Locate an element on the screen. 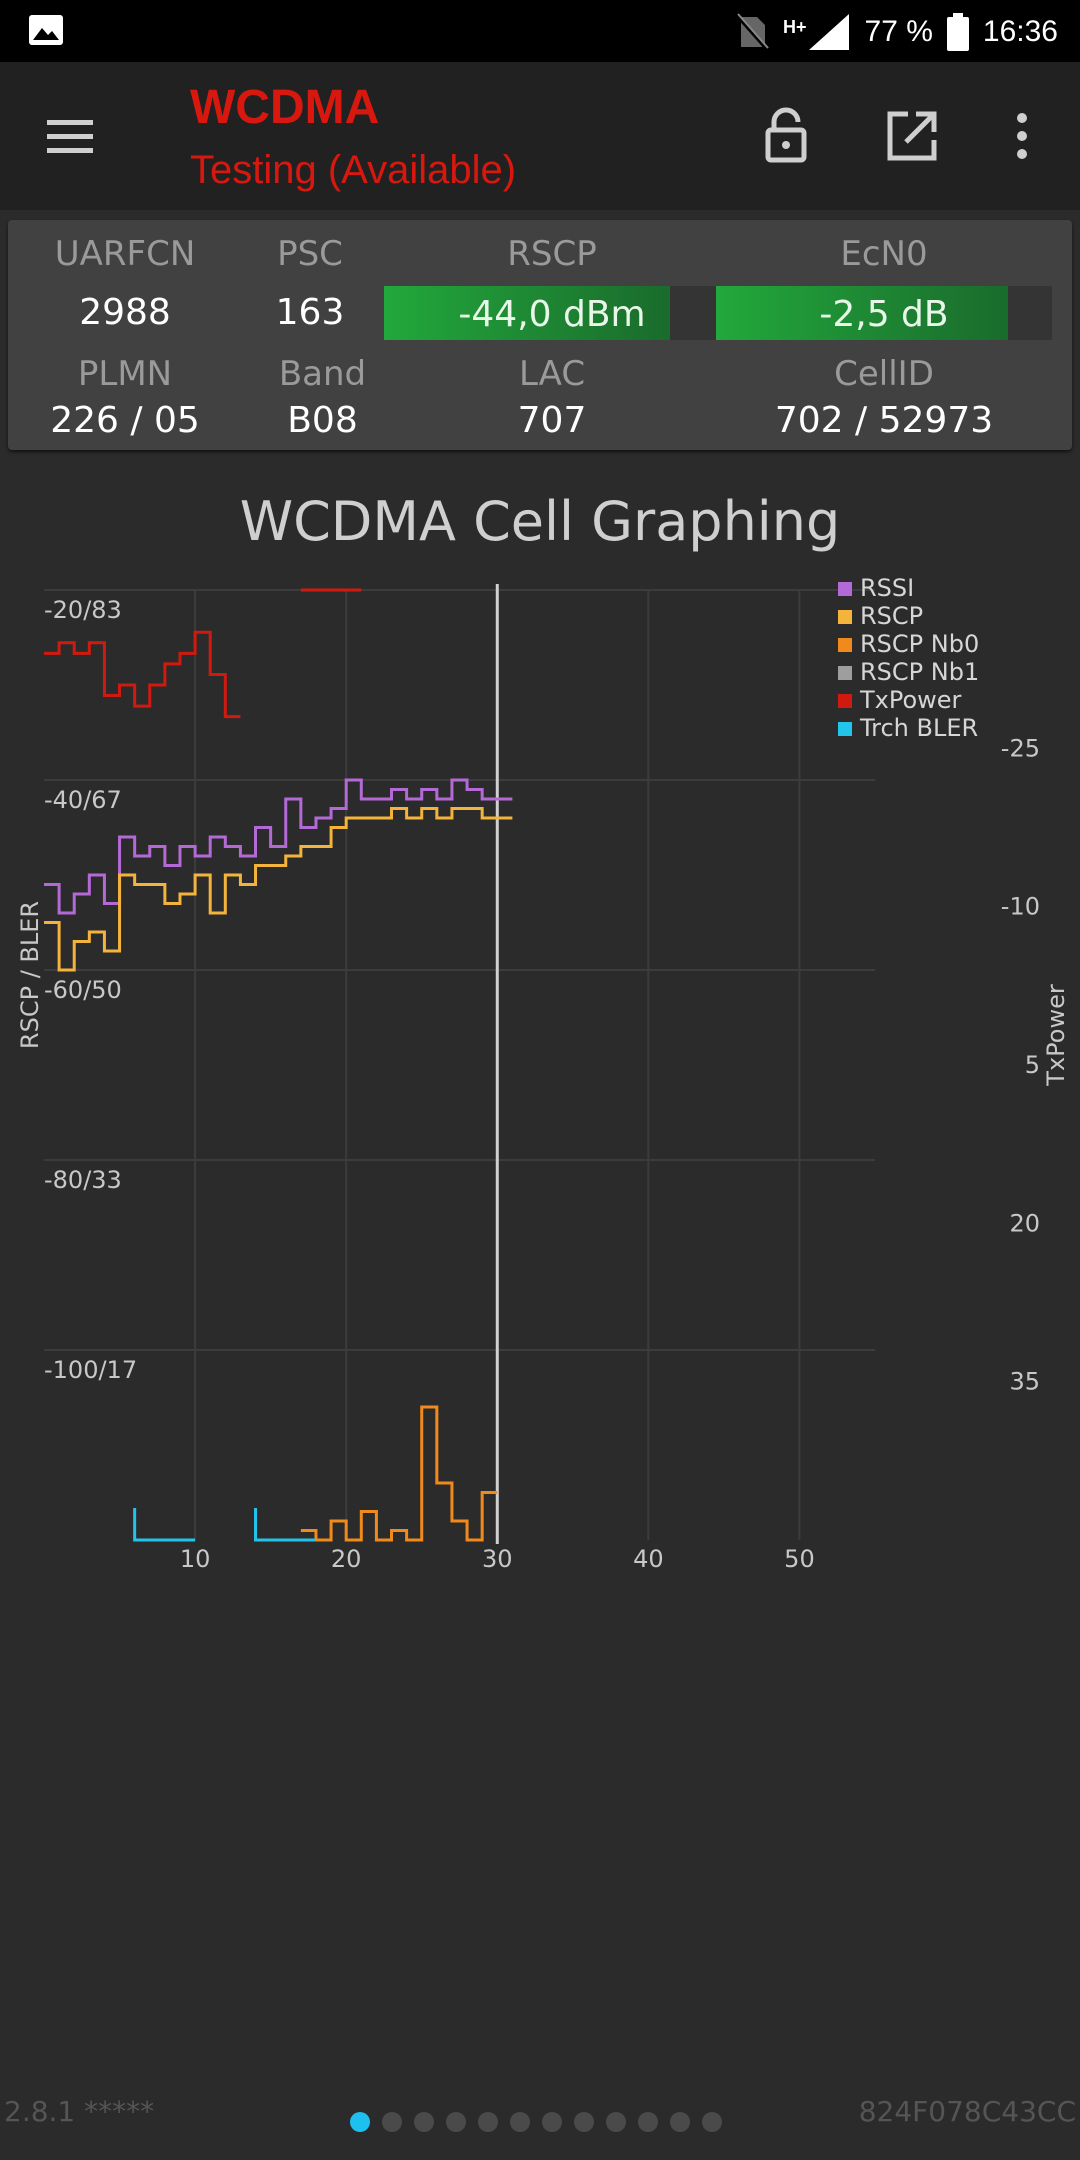  battery-percent: 77 % is located at coordinates (898, 31).